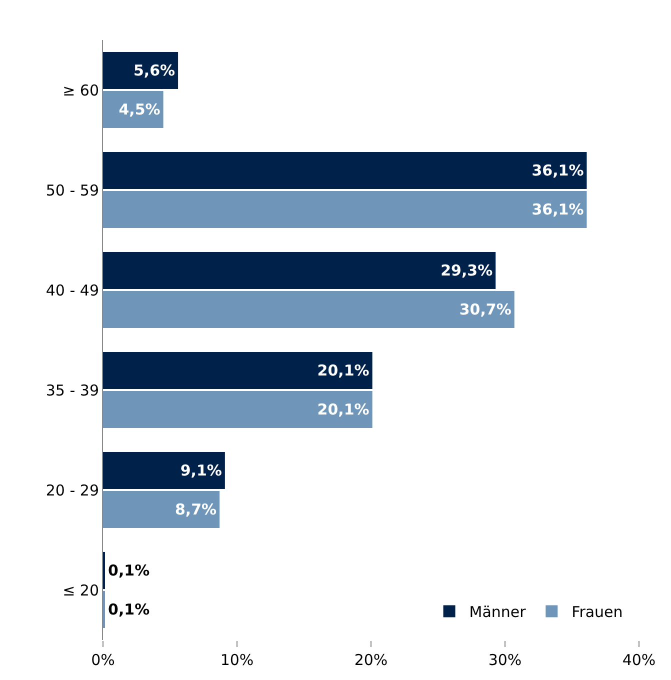 This screenshot has width=671, height=680. Describe the element at coordinates (498, 612) in the screenshot. I see `legend-label: Männer` at that location.